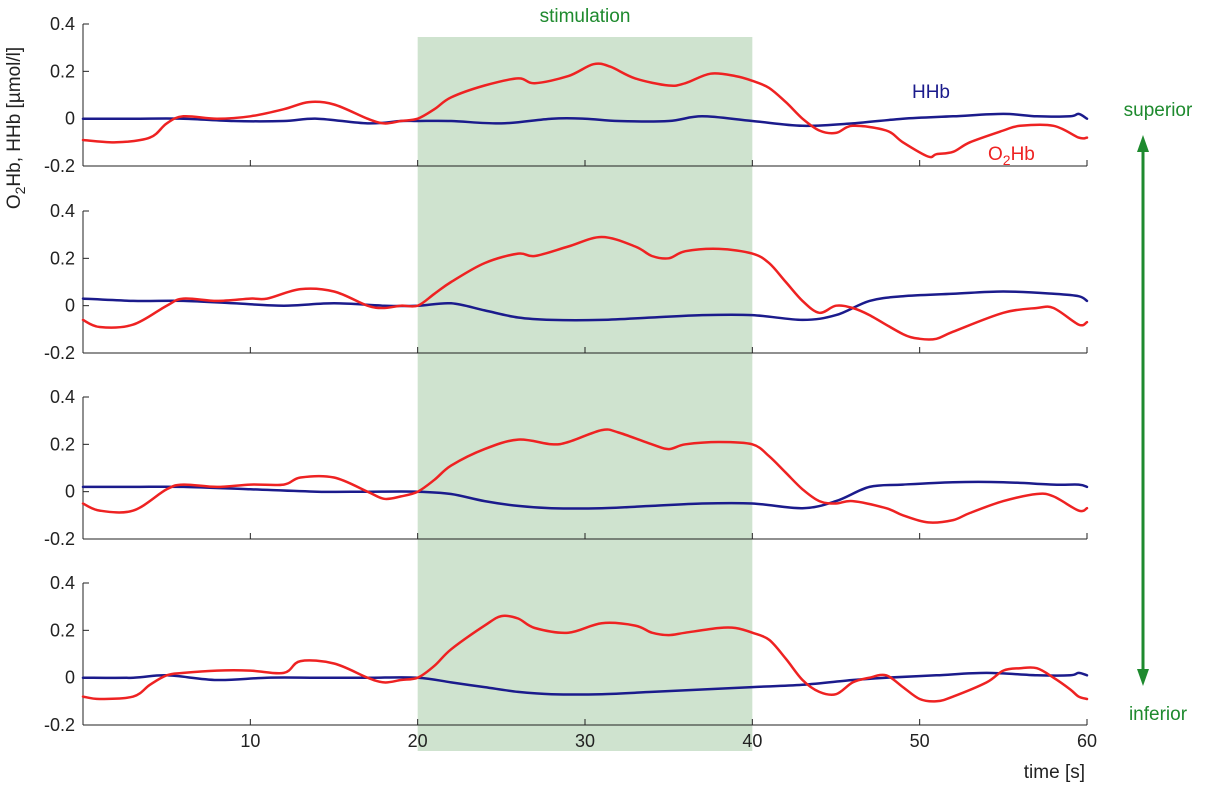  What do you see at coordinates (250, 741) in the screenshot?
I see `x-tick-label: 10` at bounding box center [250, 741].